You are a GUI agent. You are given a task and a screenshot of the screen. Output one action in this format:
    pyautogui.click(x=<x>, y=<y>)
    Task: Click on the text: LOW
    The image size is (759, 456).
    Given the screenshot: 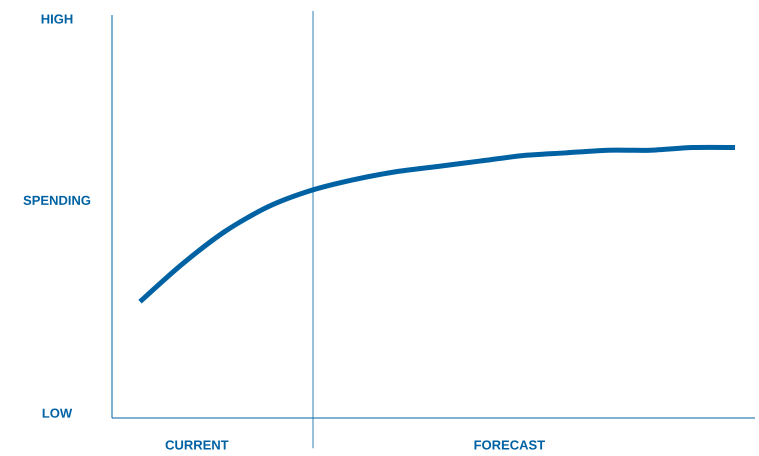 What is the action you would take?
    pyautogui.click(x=57, y=413)
    